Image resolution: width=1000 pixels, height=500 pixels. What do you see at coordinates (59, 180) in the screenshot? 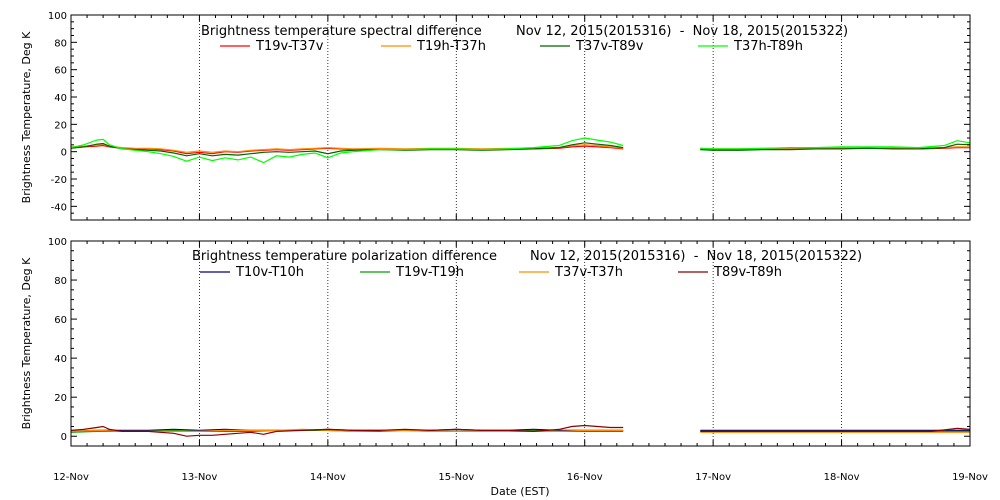
I see `y-tick-label: -20` at bounding box center [59, 180].